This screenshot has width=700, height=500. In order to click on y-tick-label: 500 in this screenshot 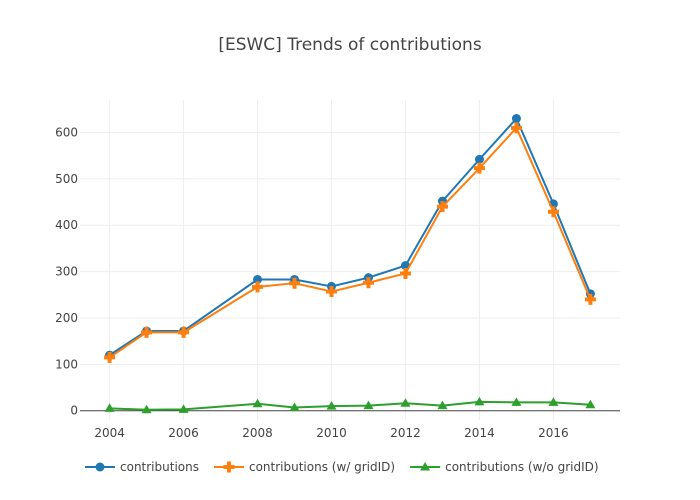, I will do `click(66, 179)`.